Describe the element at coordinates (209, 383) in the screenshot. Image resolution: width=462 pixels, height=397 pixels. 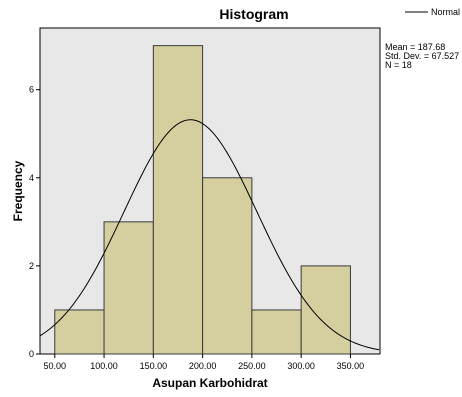
I see `x-axis-title: Asupan Karbohidrat` at that location.